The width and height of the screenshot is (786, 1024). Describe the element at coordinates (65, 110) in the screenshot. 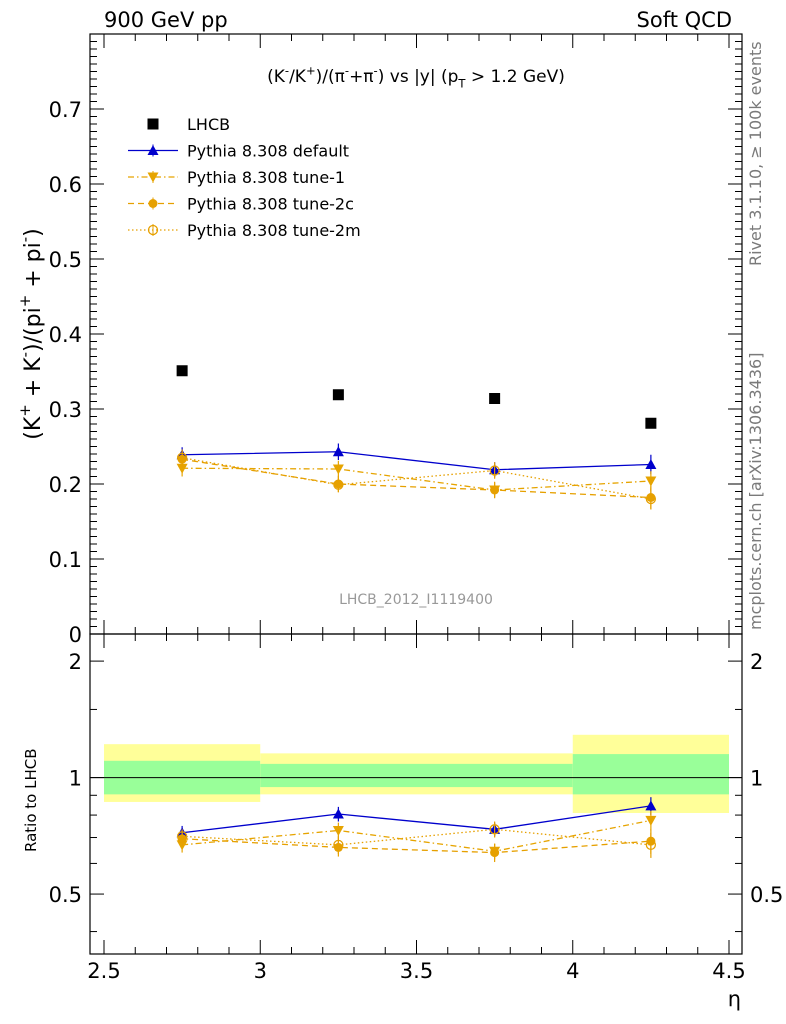

I see `main-y-tick-label: 0.7` at that location.